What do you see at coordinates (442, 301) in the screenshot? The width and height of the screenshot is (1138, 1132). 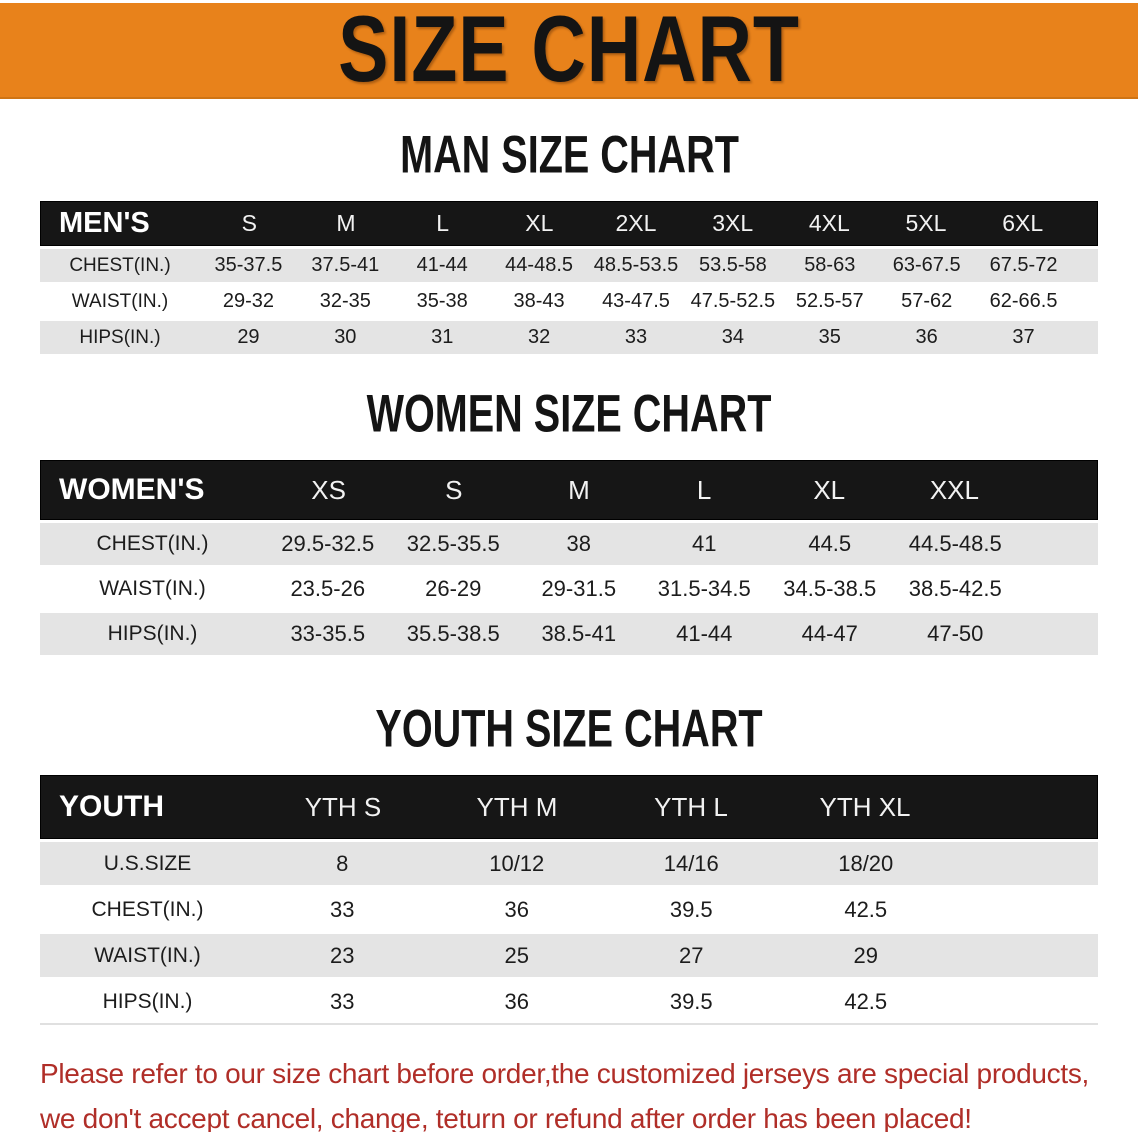 I see `size-value-cell: 35-38` at bounding box center [442, 301].